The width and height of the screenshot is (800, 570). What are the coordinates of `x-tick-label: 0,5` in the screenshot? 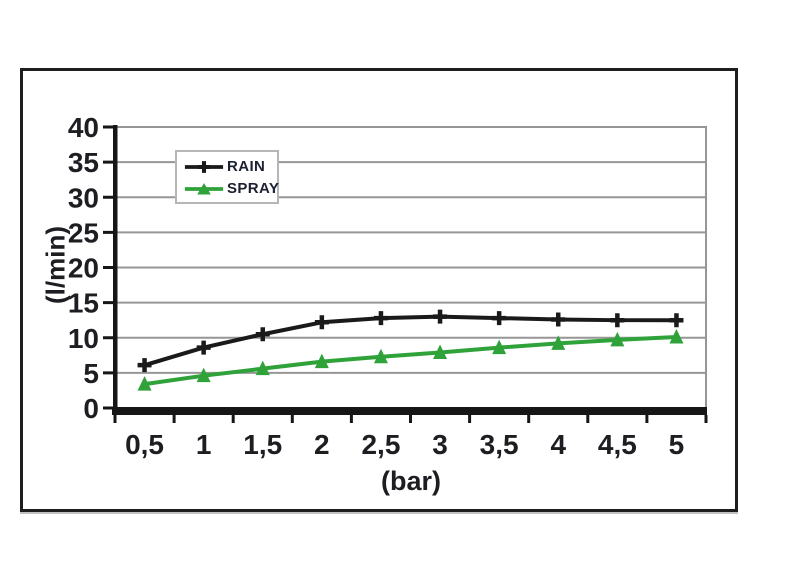 It's located at (144, 444).